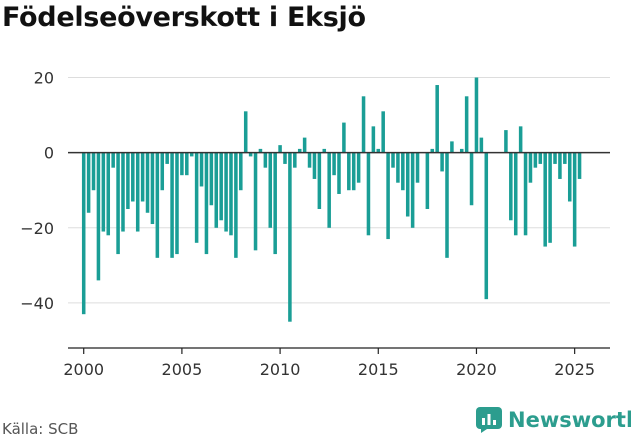  Describe the element at coordinates (569, 420) in the screenshot. I see `brand-name: Newsworthy` at that location.